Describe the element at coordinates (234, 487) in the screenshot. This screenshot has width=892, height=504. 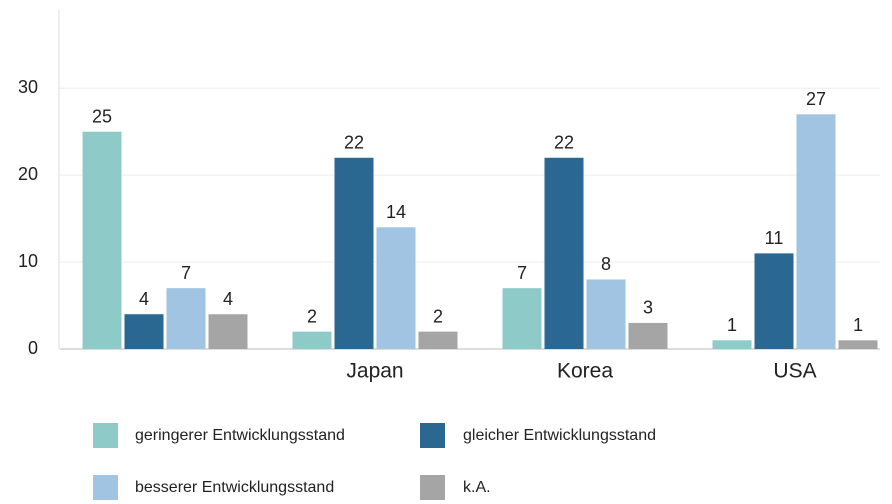
I see `legend-label: besserer Entwicklungsstand` at that location.